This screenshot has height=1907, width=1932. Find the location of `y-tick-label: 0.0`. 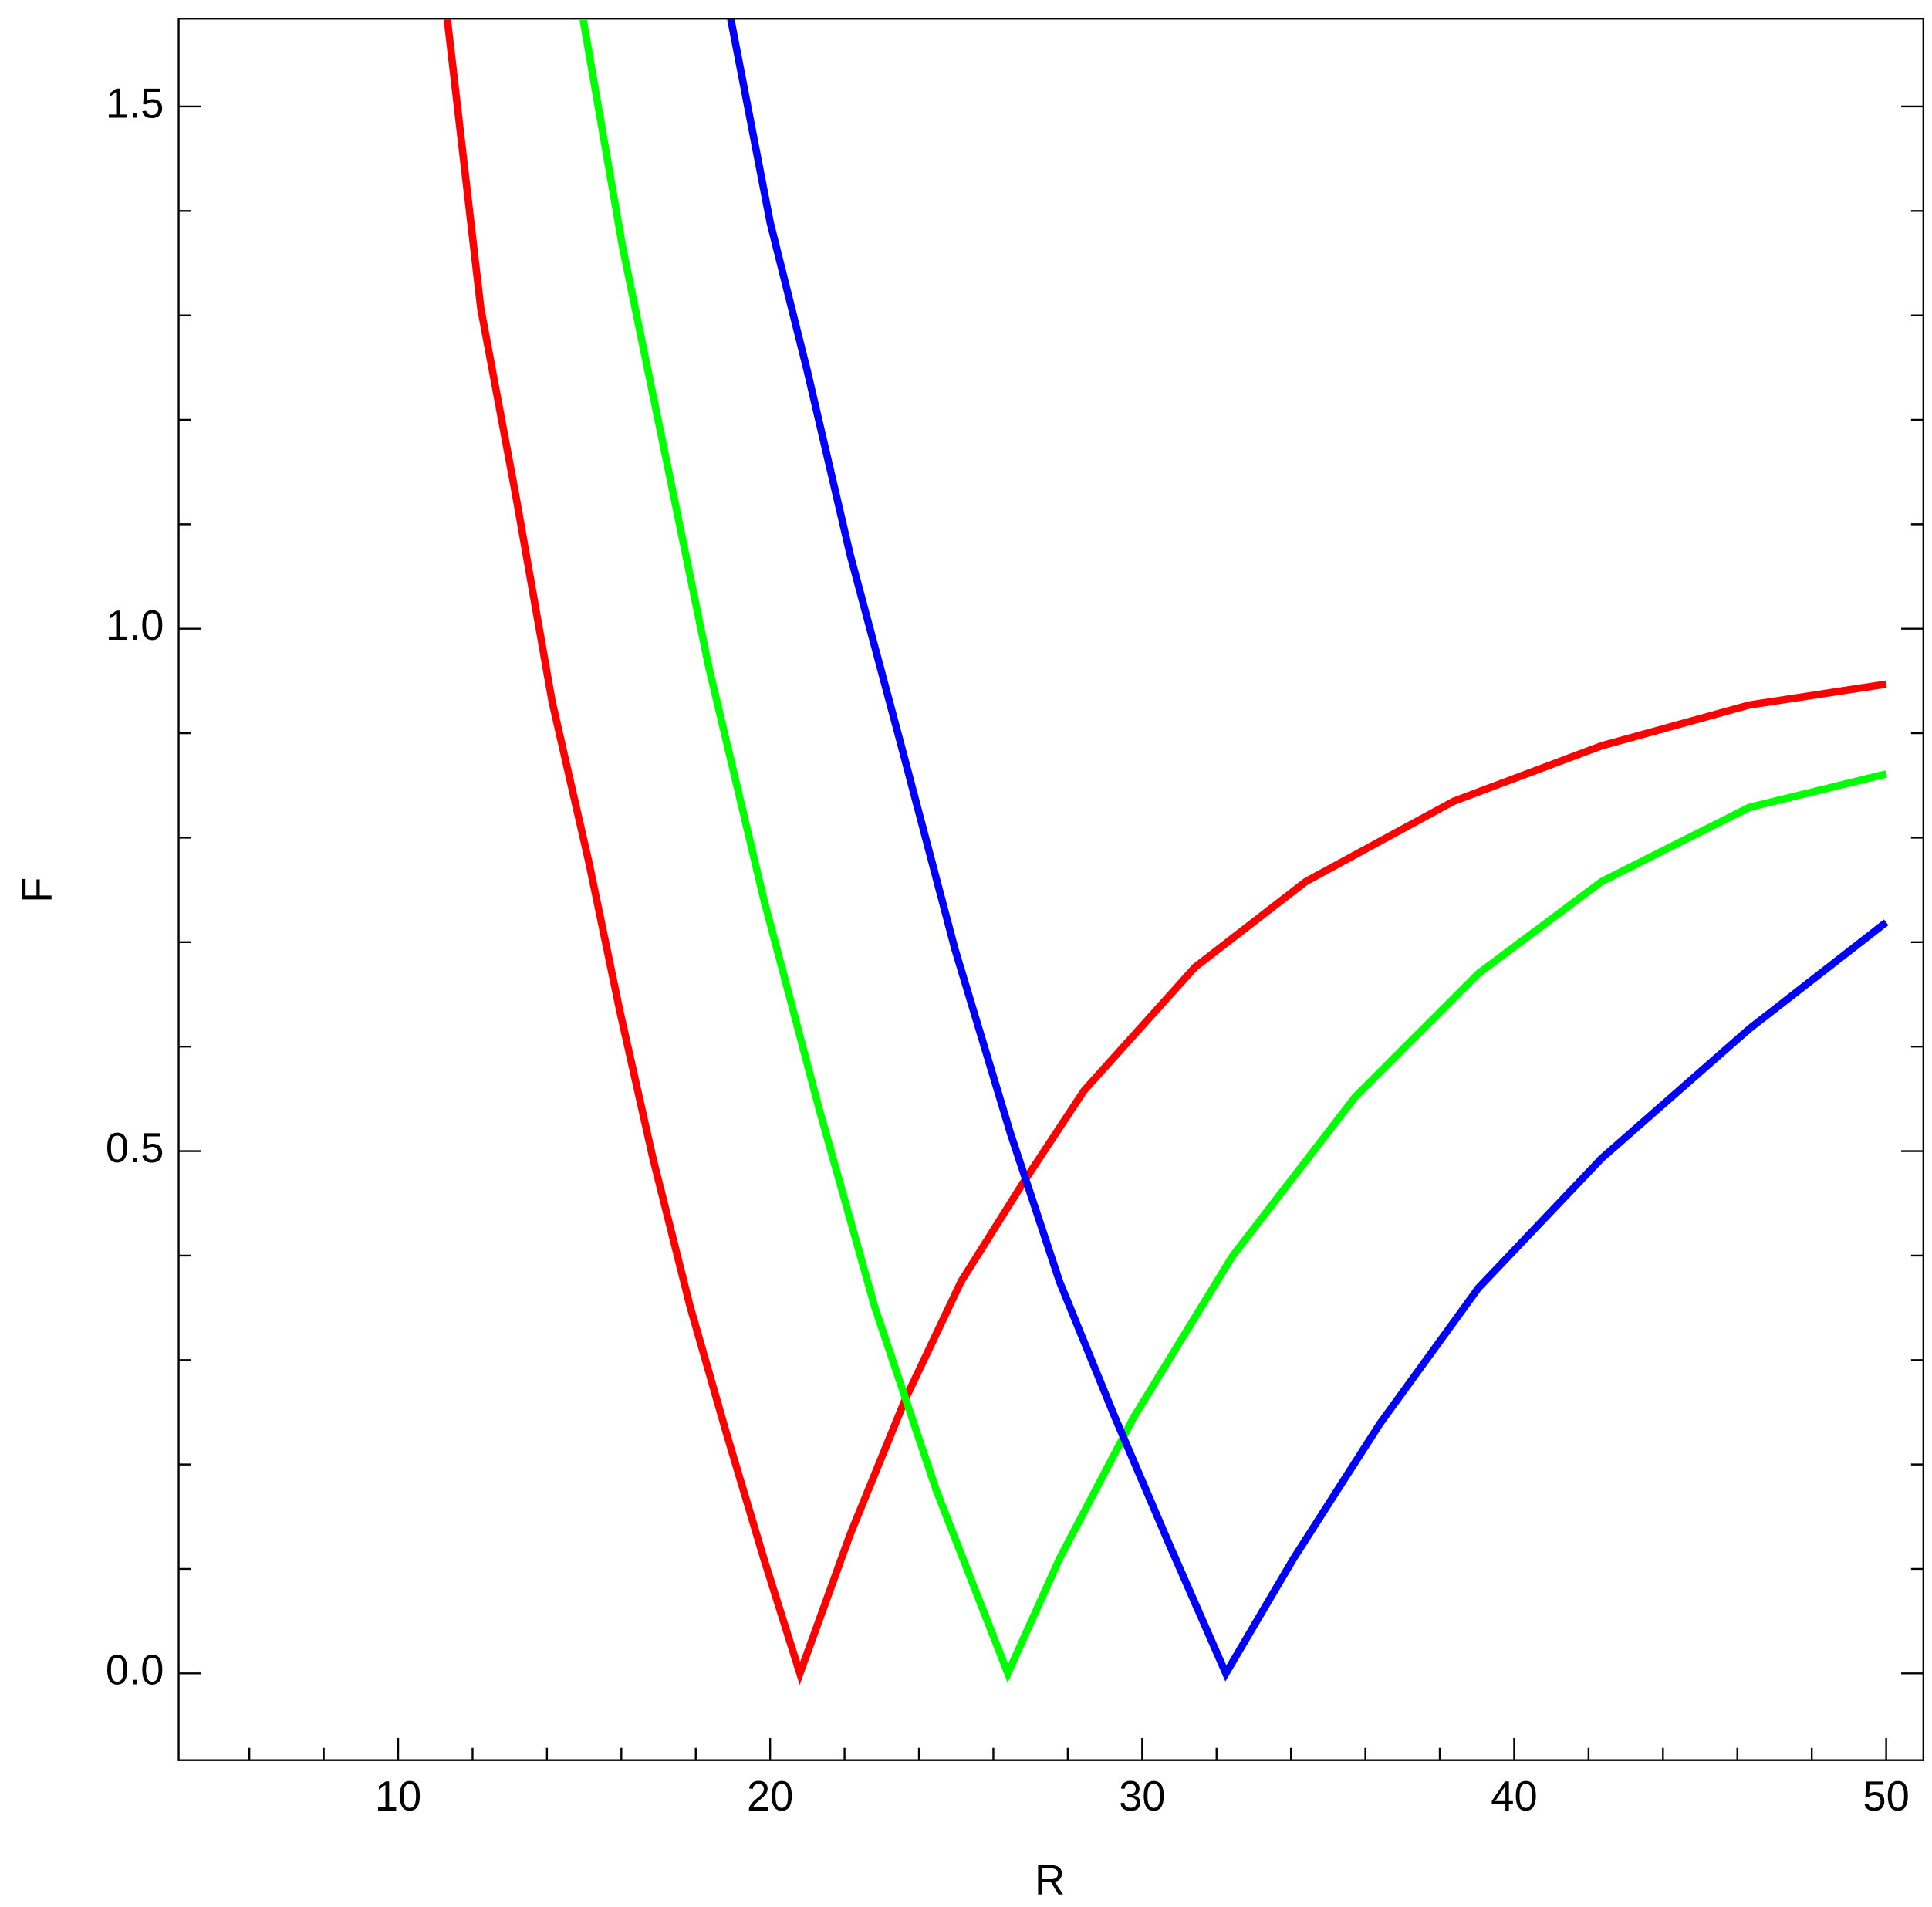

y-tick-label: 0.0 is located at coordinates (135, 1671).